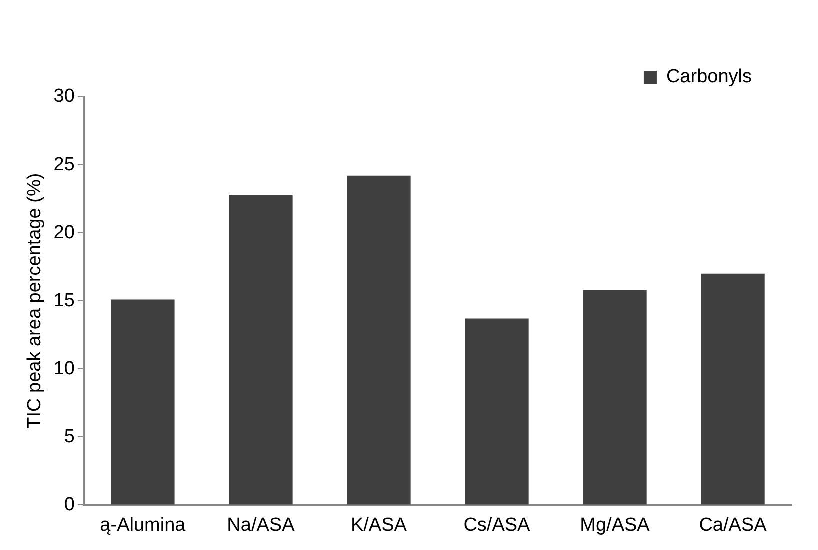  Describe the element at coordinates (64, 97) in the screenshot. I see `y-tick-label: 30` at that location.